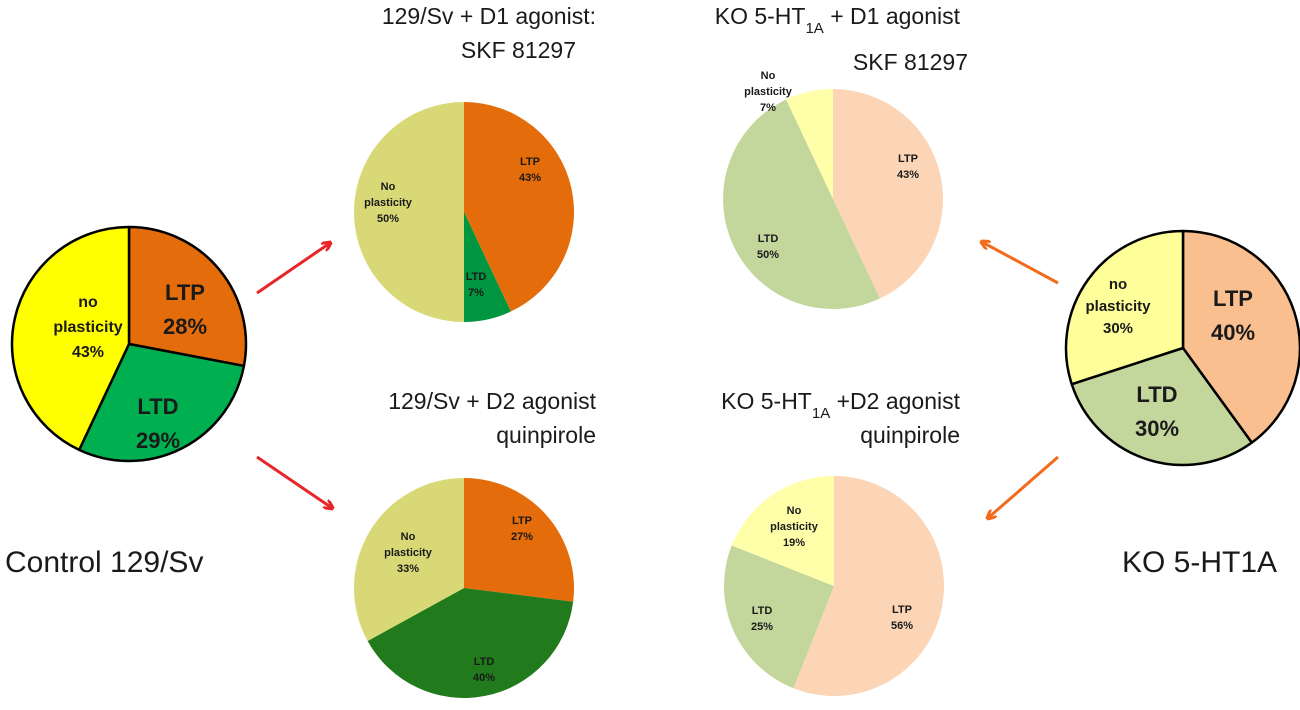 The width and height of the screenshot is (1300, 710). What do you see at coordinates (1020, 263) in the screenshot?
I see `arrow-ko-to-d1` at bounding box center [1020, 263].